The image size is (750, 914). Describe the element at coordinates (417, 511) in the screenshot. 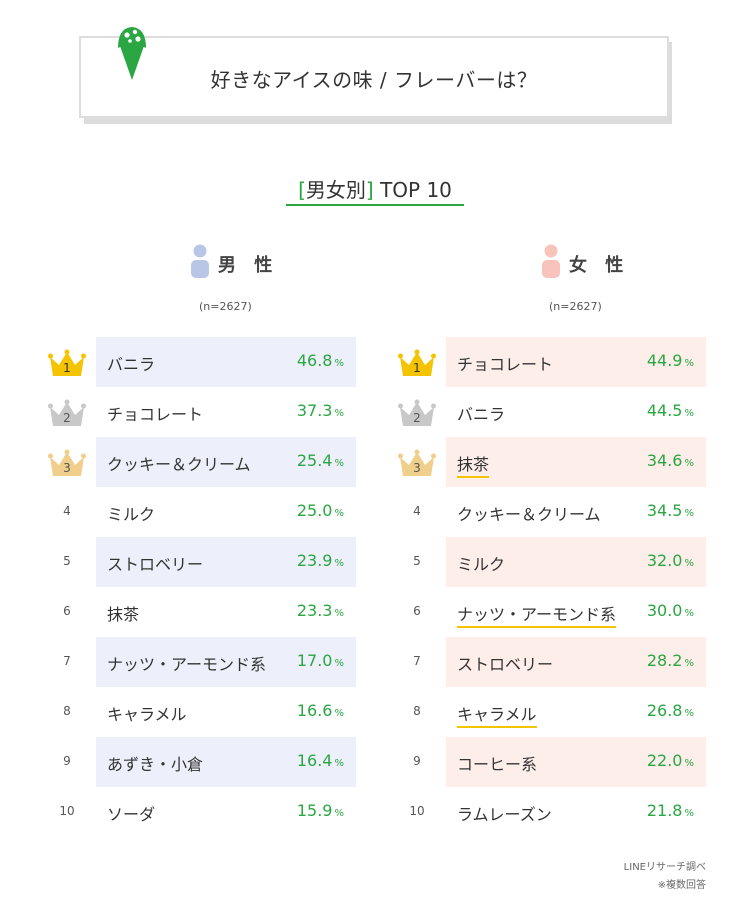

I see `rank-number: 4` at that location.